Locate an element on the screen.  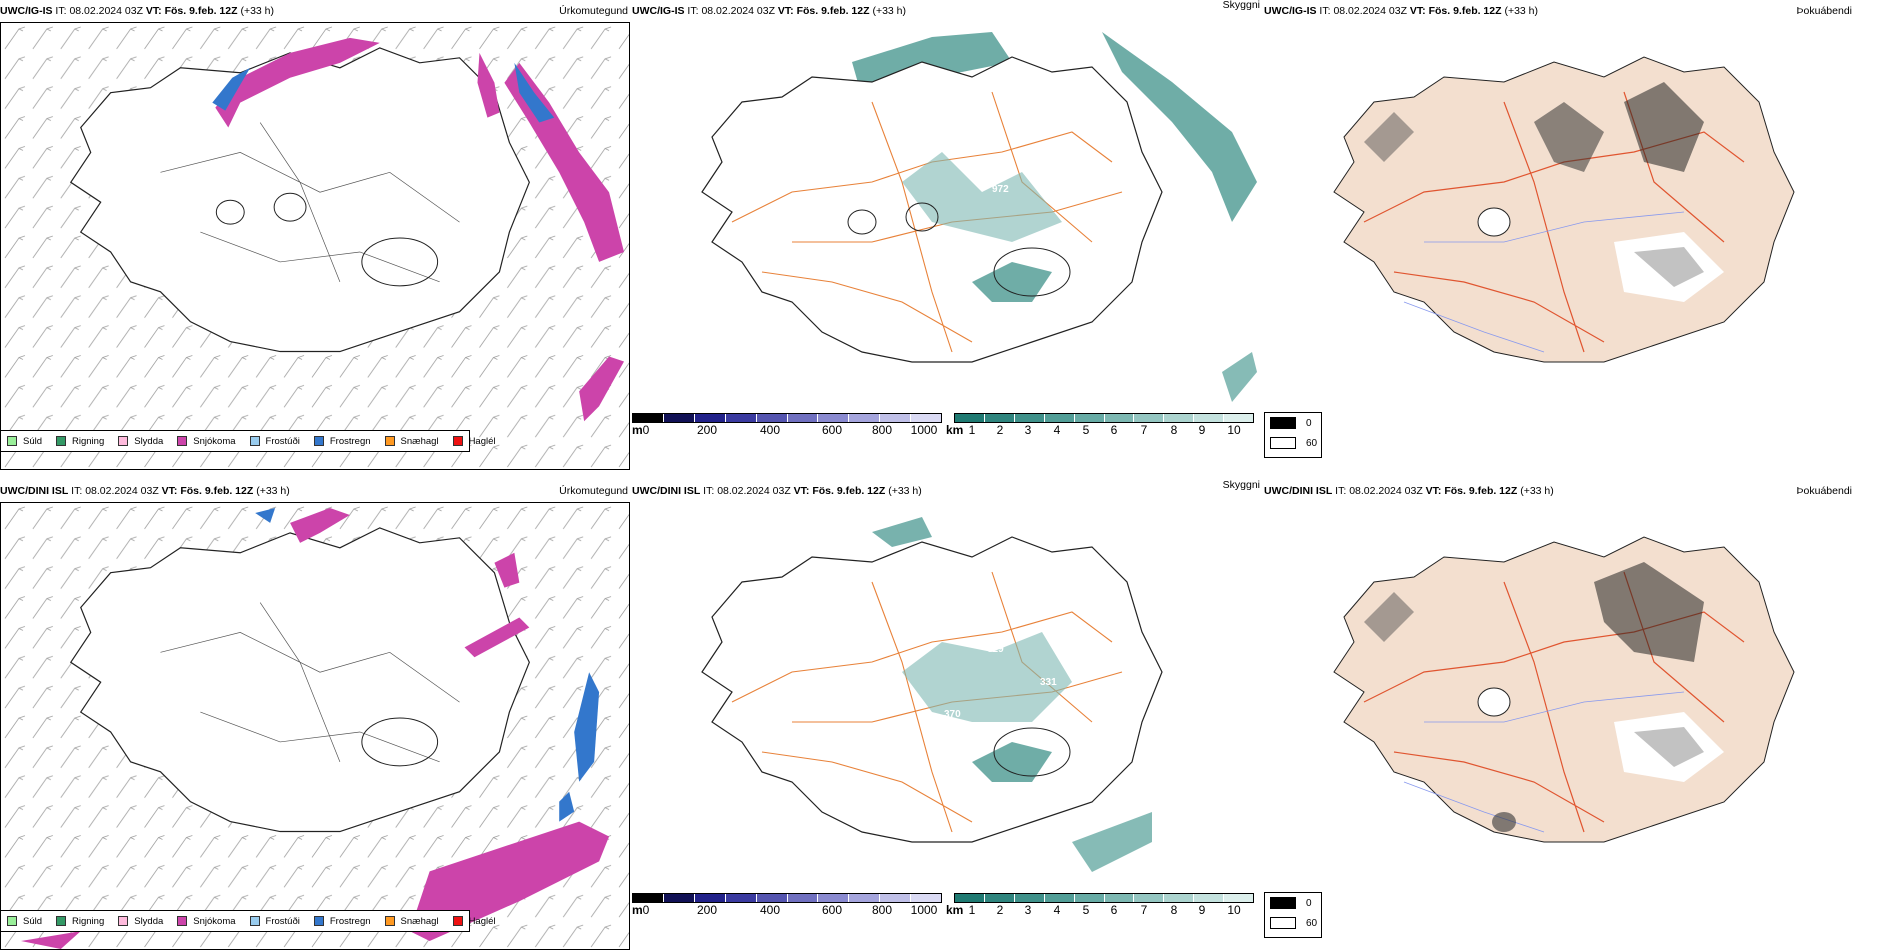
fog-legend-item: 0 is located at coordinates (1293, 423).